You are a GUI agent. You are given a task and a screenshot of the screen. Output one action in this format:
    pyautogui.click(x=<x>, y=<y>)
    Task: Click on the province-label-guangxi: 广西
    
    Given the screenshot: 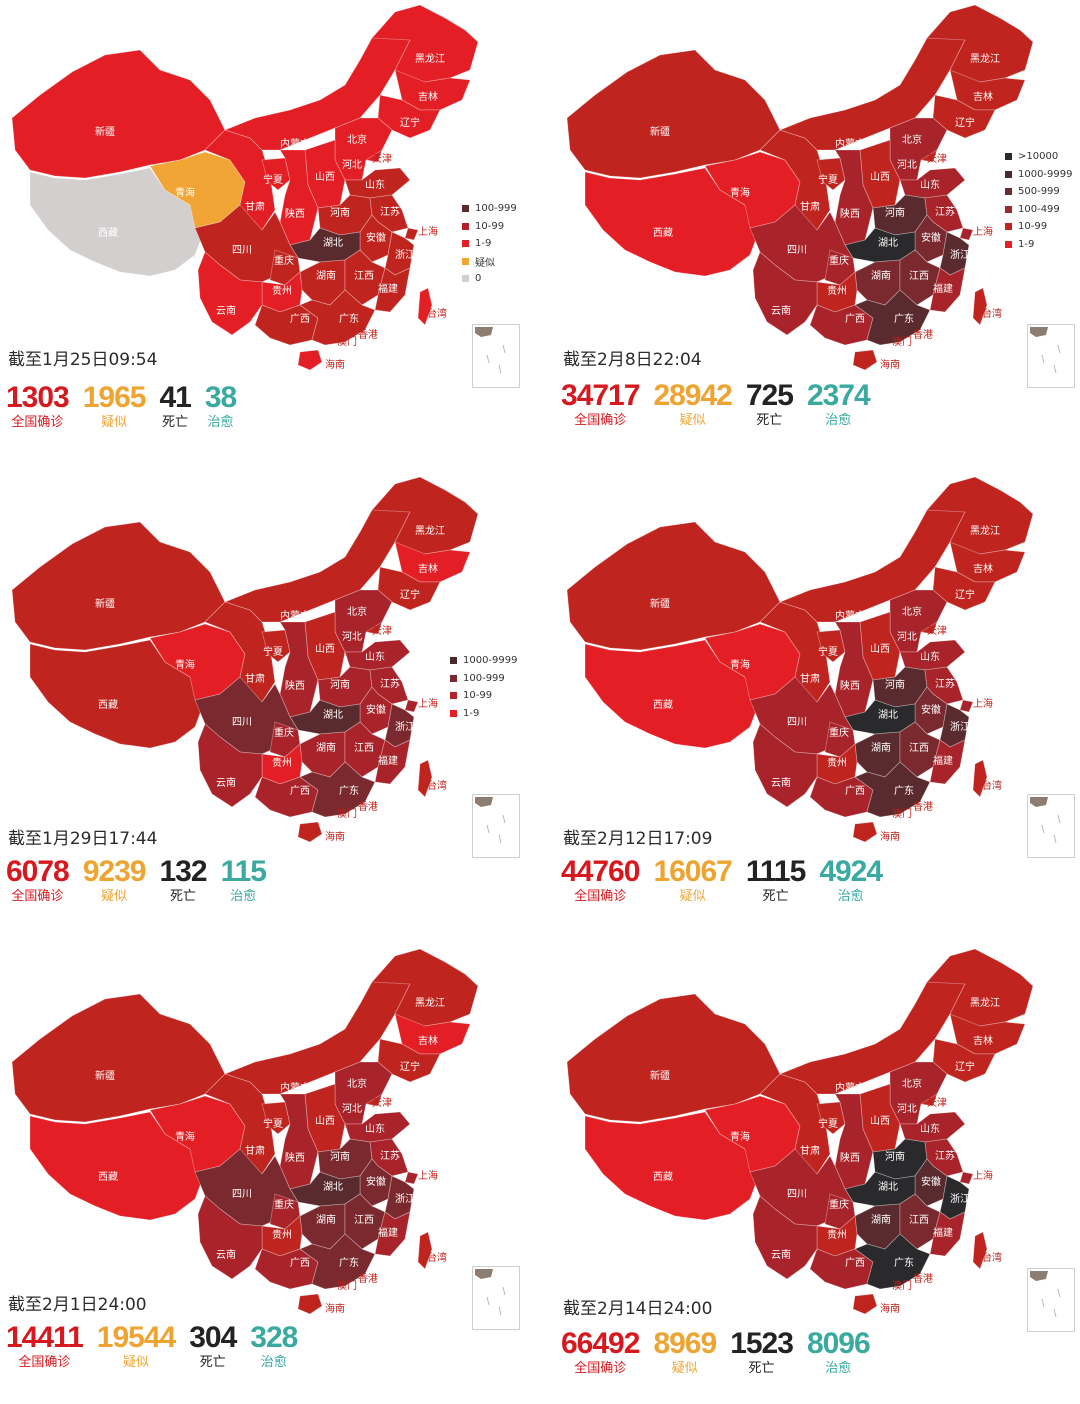 What is the action you would take?
    pyautogui.click(x=300, y=319)
    